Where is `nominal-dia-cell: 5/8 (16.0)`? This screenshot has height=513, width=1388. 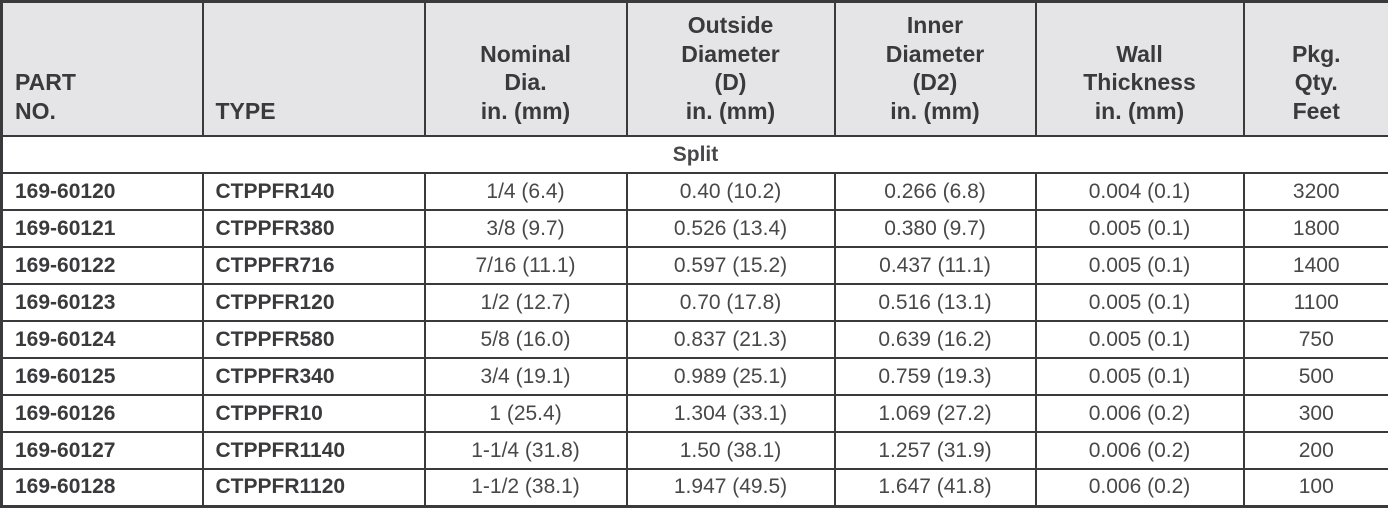 nominal-dia-cell: 5/8 (16.0) is located at coordinates (525, 340).